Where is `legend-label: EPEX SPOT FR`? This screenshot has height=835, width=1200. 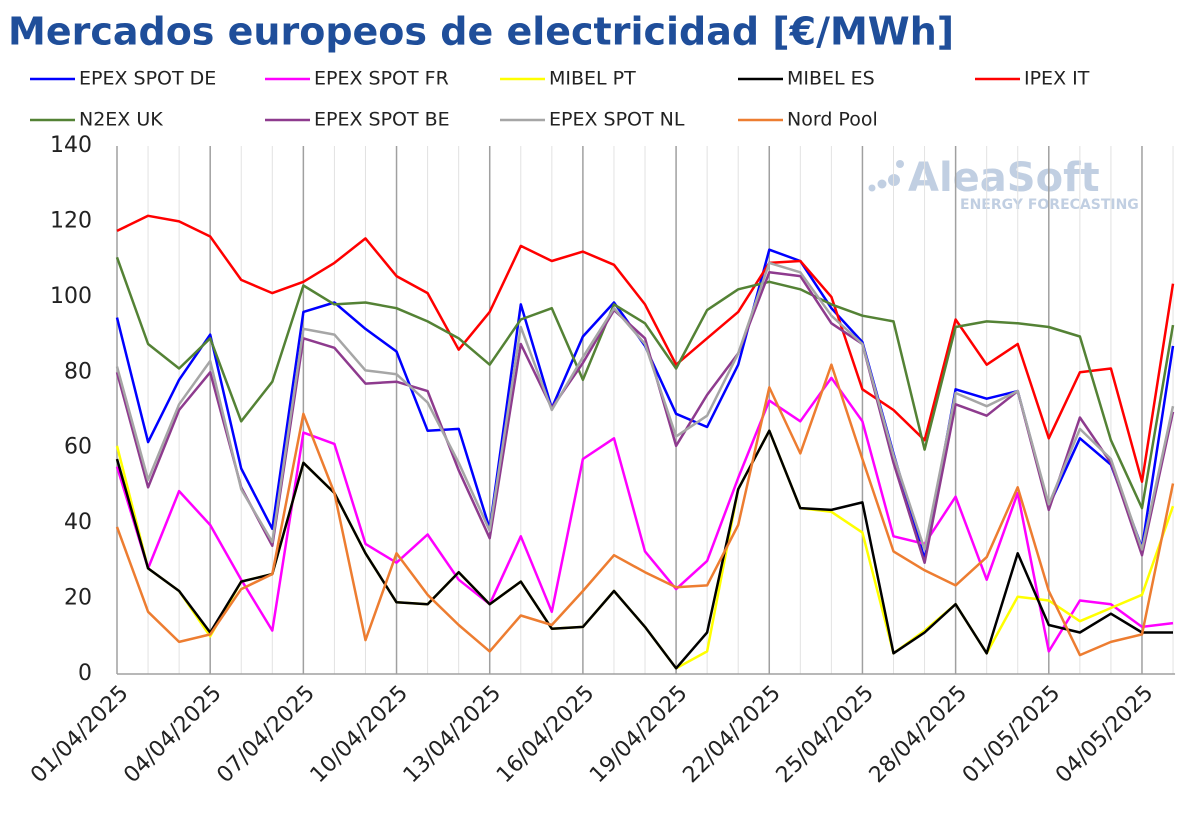 legend-label: EPEX SPOT FR is located at coordinates (381, 79).